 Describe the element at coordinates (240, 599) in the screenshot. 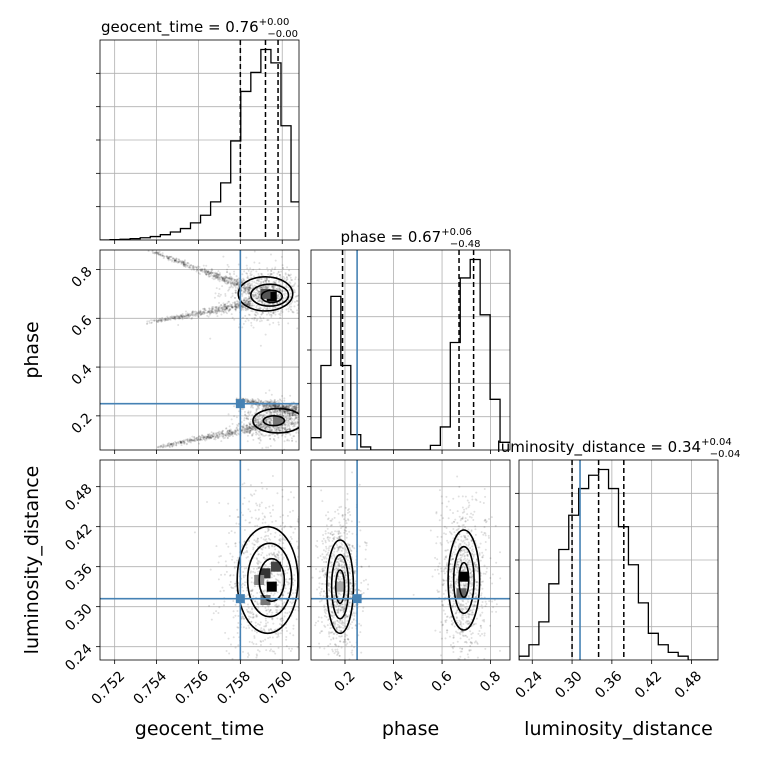

I see `truth-marker` at that location.